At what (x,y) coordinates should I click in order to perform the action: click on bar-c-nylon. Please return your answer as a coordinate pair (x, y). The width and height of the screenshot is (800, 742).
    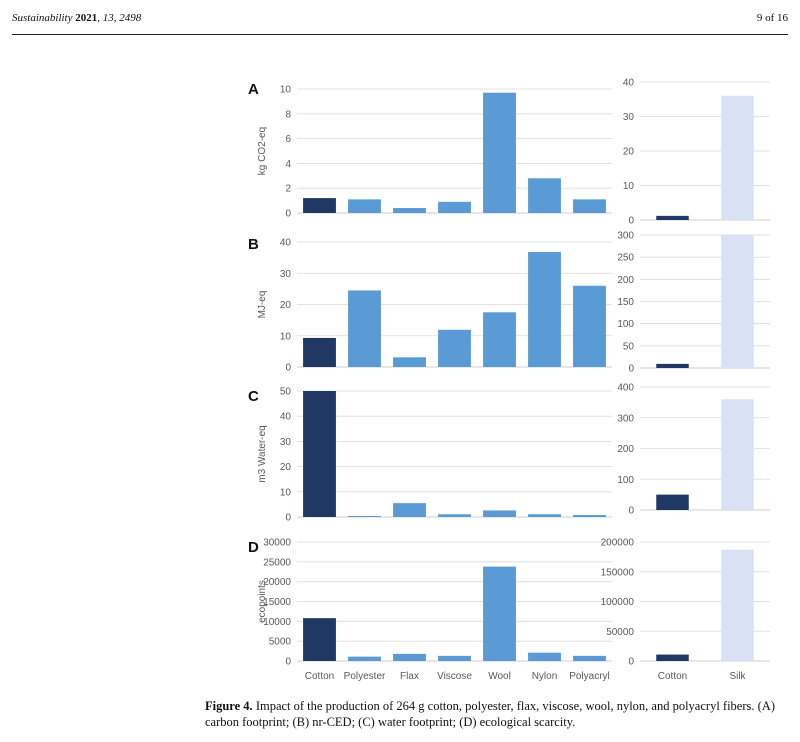
    Looking at the image, I should click on (544, 515).